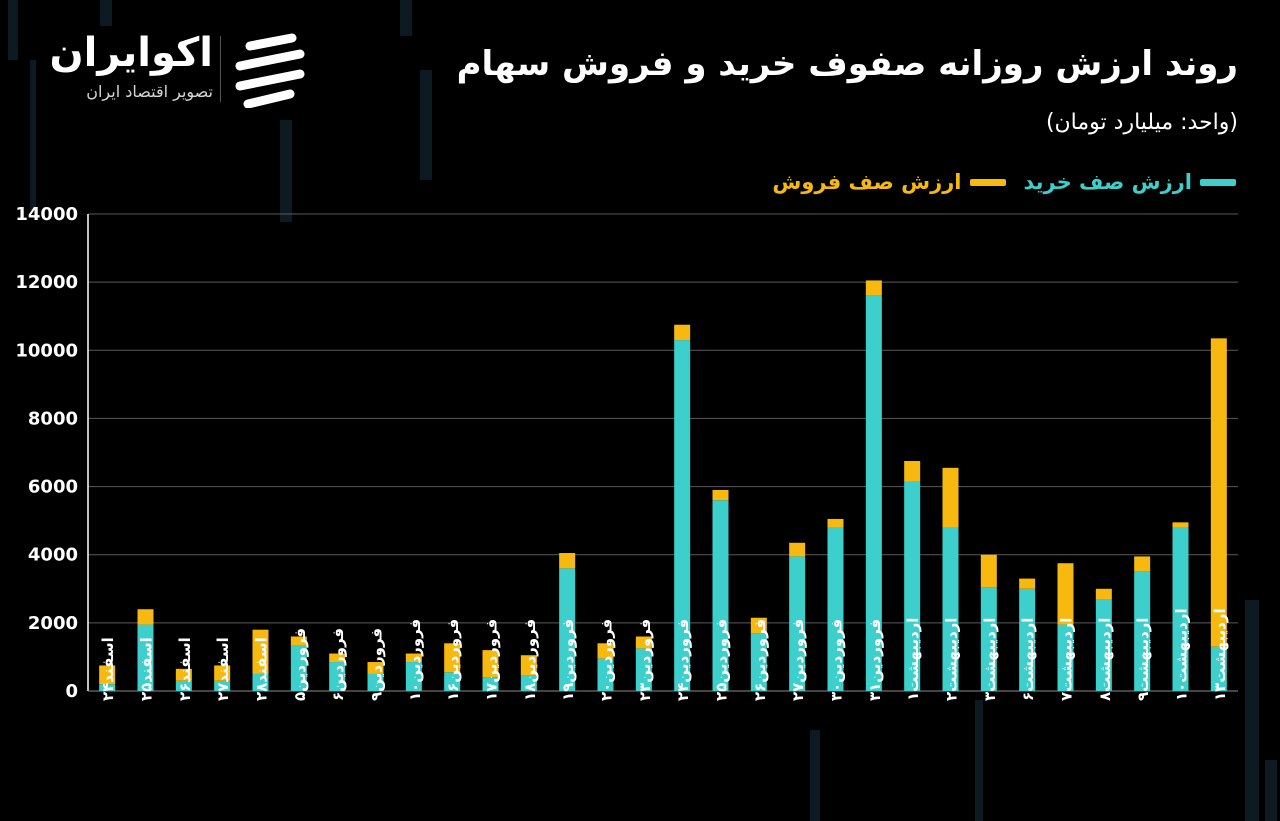 Image resolution: width=1280 pixels, height=821 pixels. I want to click on x-tick-label: اردیبهشت۱۳, so click(1220, 654).